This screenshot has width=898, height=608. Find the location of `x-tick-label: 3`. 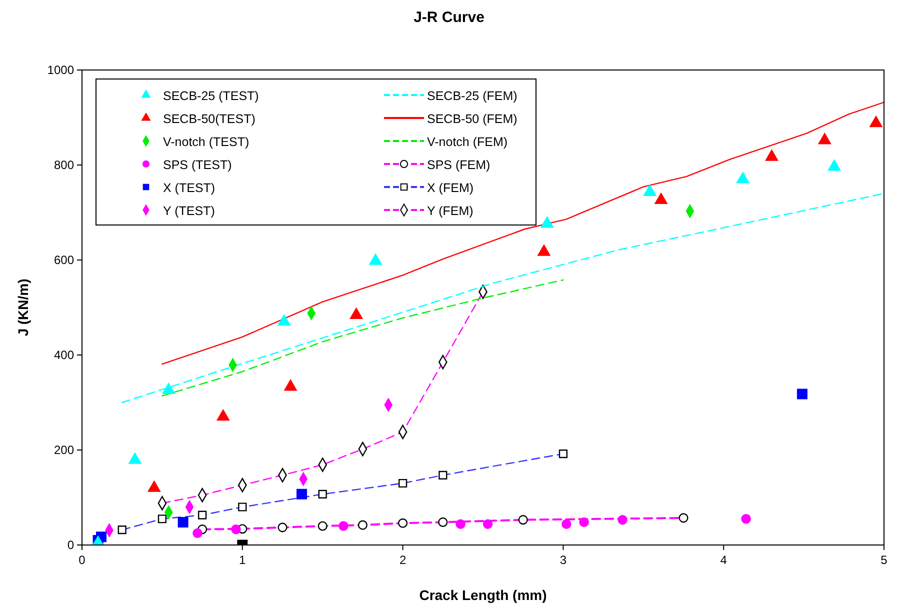

x-tick-label: 3 is located at coordinates (563, 560).